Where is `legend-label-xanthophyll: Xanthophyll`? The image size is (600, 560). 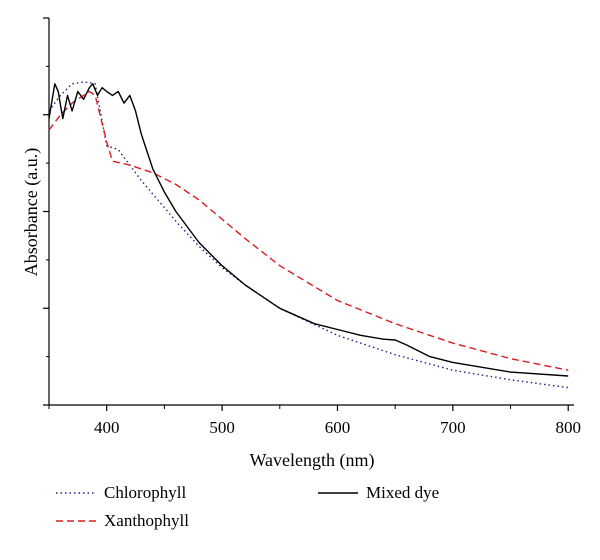 legend-label-xanthophyll: Xanthophyll is located at coordinates (146, 520).